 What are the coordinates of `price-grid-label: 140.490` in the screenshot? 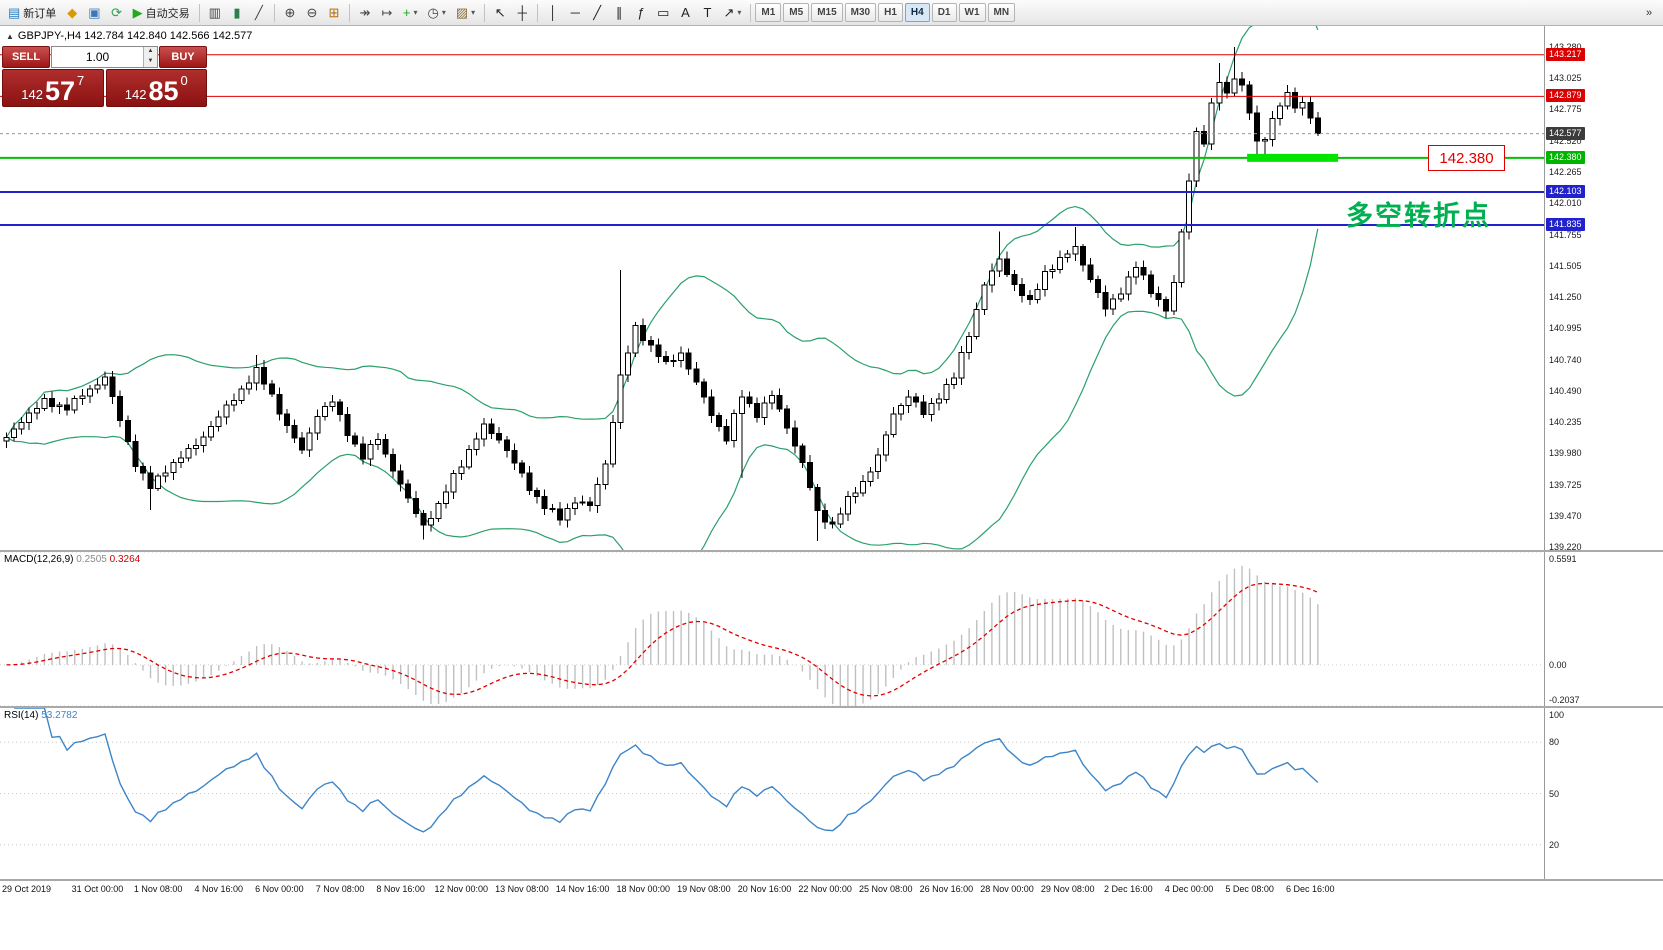 It's located at (1565, 390).